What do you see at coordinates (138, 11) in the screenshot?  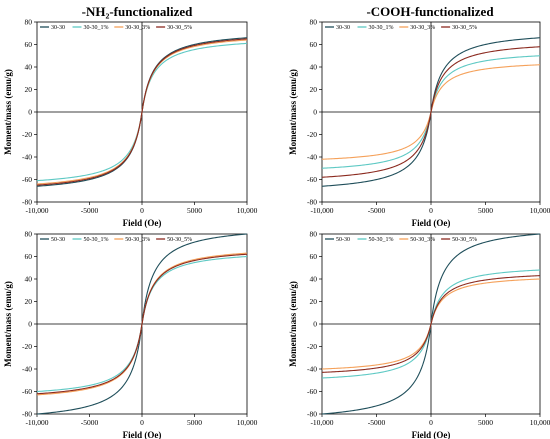 I see `panel-title-nh2: -NH₂-functionalized` at bounding box center [138, 11].